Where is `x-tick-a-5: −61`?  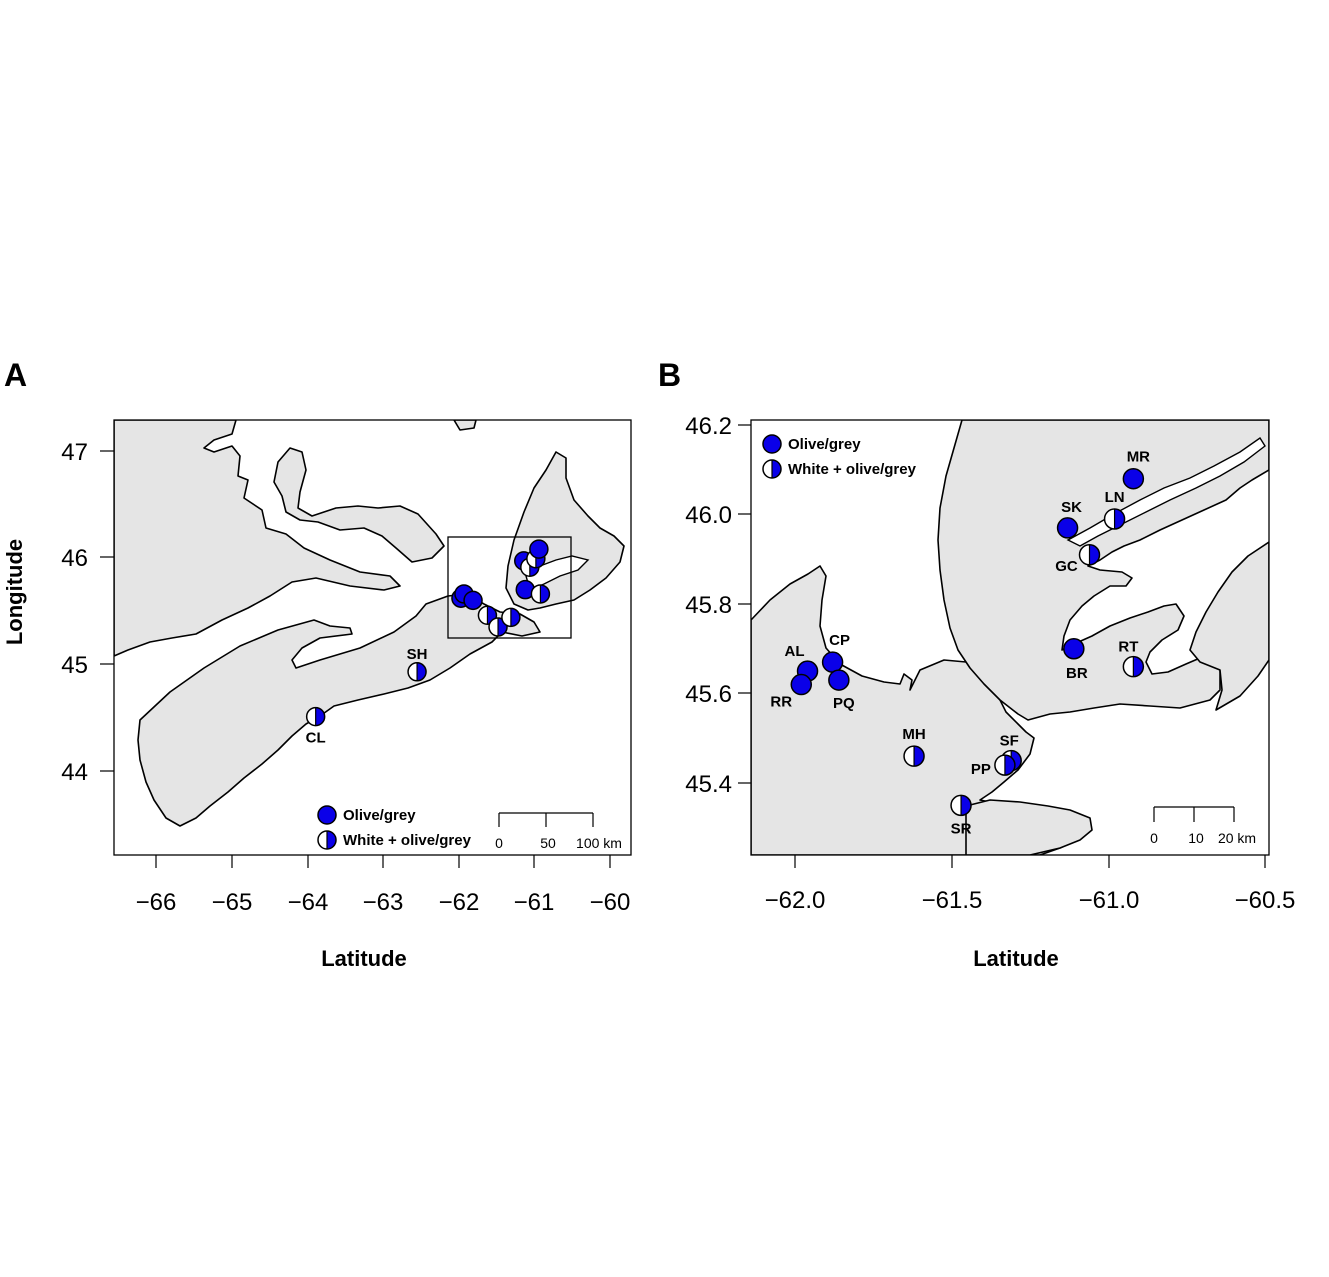 x-tick-a-5: −61 is located at coordinates (534, 902).